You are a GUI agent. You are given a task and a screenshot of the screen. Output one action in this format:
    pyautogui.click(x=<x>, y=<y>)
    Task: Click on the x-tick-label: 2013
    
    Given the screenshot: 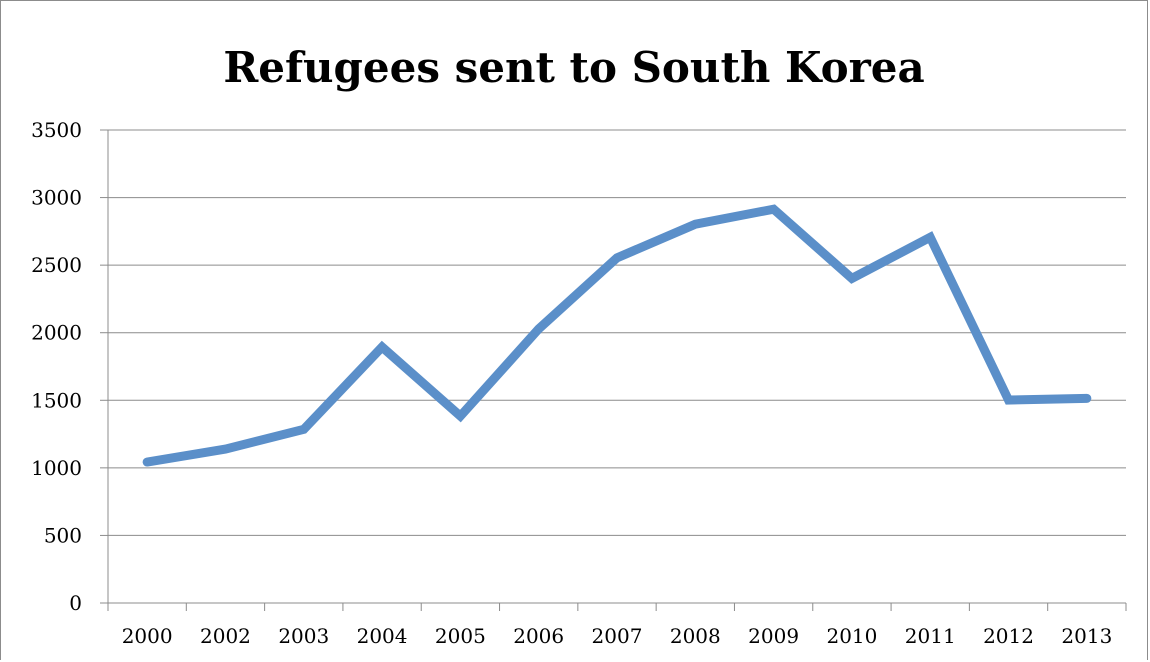 What is the action you would take?
    pyautogui.click(x=1086, y=636)
    